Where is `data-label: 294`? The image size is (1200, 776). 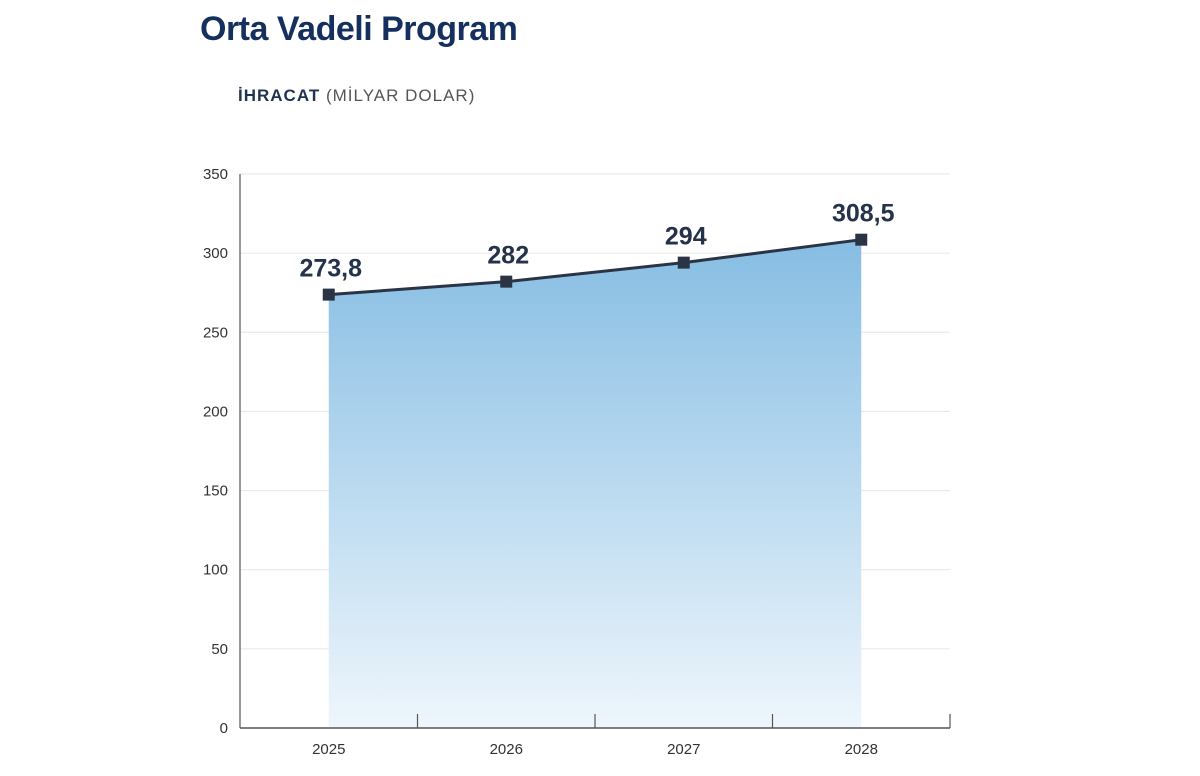 data-label: 294 is located at coordinates (686, 237).